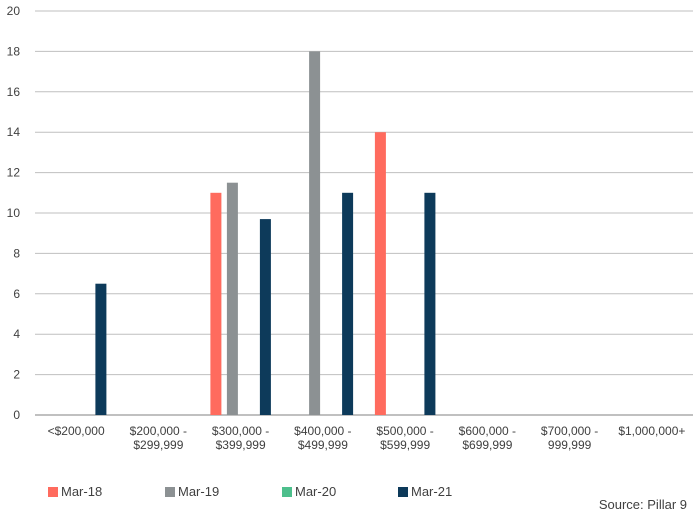 This screenshot has height=515, width=693. I want to click on y-tick-label: 12, so click(14, 173).